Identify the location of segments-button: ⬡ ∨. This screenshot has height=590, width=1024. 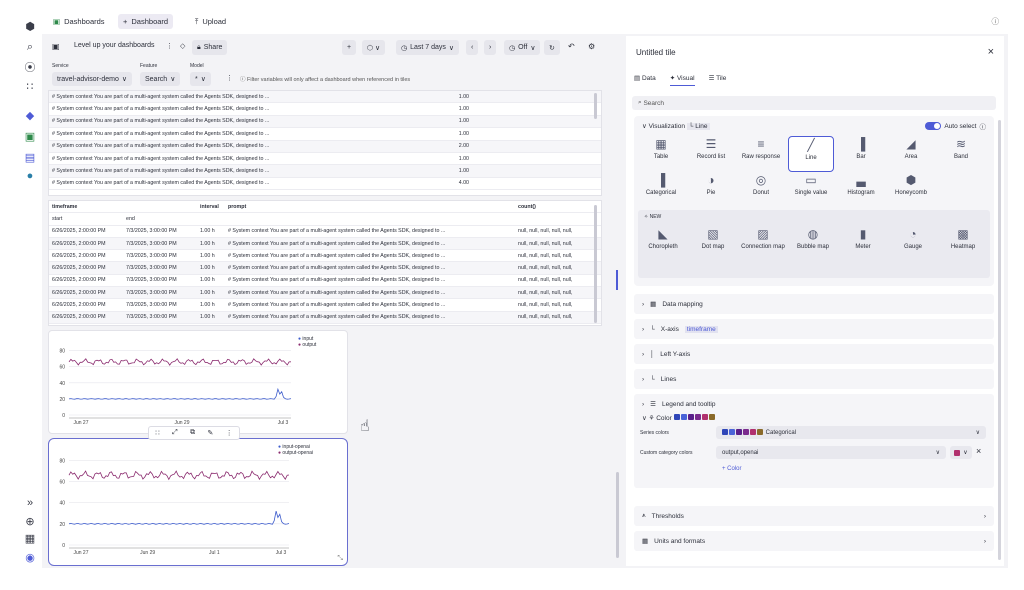
(374, 47).